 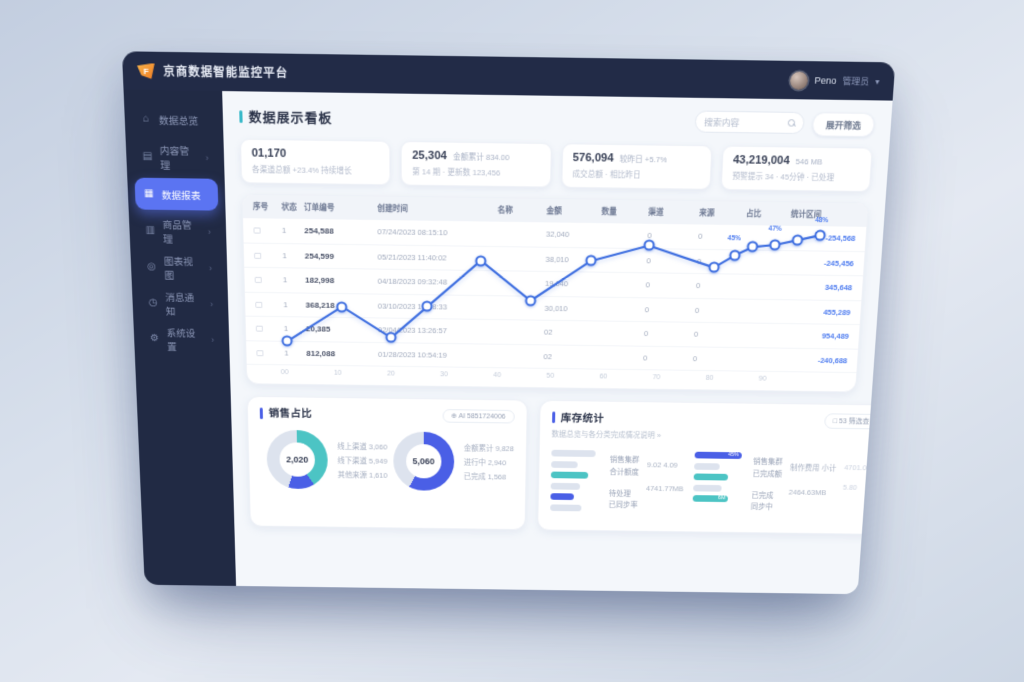 I want to click on row-link-value: -240,688, so click(x=832, y=360).